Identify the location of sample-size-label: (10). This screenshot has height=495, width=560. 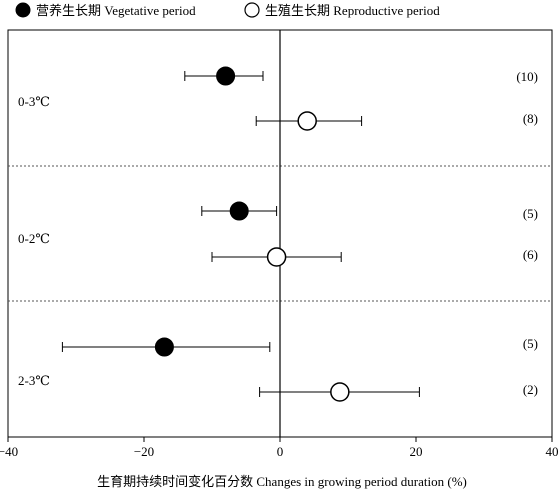
(527, 76).